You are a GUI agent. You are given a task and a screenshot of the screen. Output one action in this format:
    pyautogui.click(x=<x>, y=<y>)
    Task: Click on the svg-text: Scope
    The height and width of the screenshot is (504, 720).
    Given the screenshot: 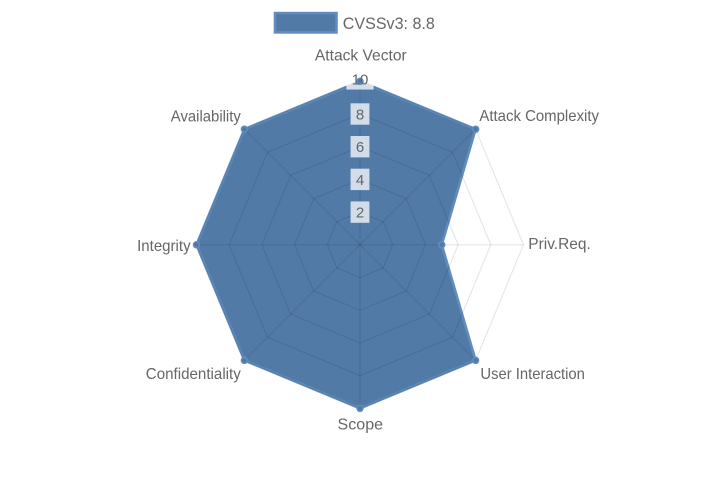 What is the action you would take?
    pyautogui.click(x=361, y=425)
    